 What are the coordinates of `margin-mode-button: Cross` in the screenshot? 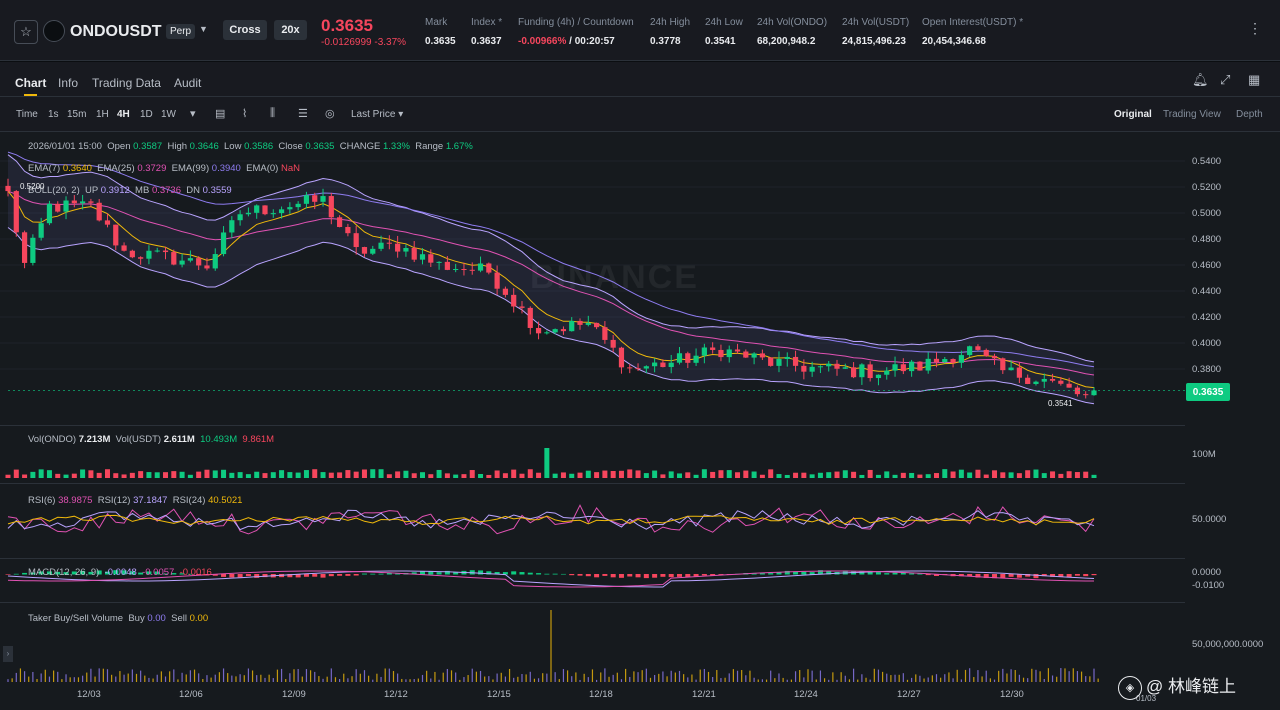 It's located at (245, 30).